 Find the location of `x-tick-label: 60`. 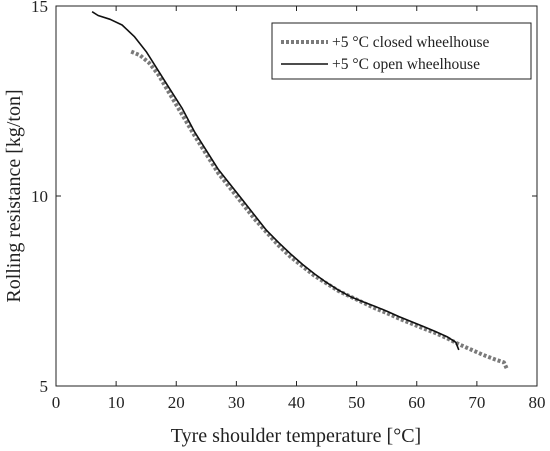

x-tick-label: 60 is located at coordinates (416, 402).